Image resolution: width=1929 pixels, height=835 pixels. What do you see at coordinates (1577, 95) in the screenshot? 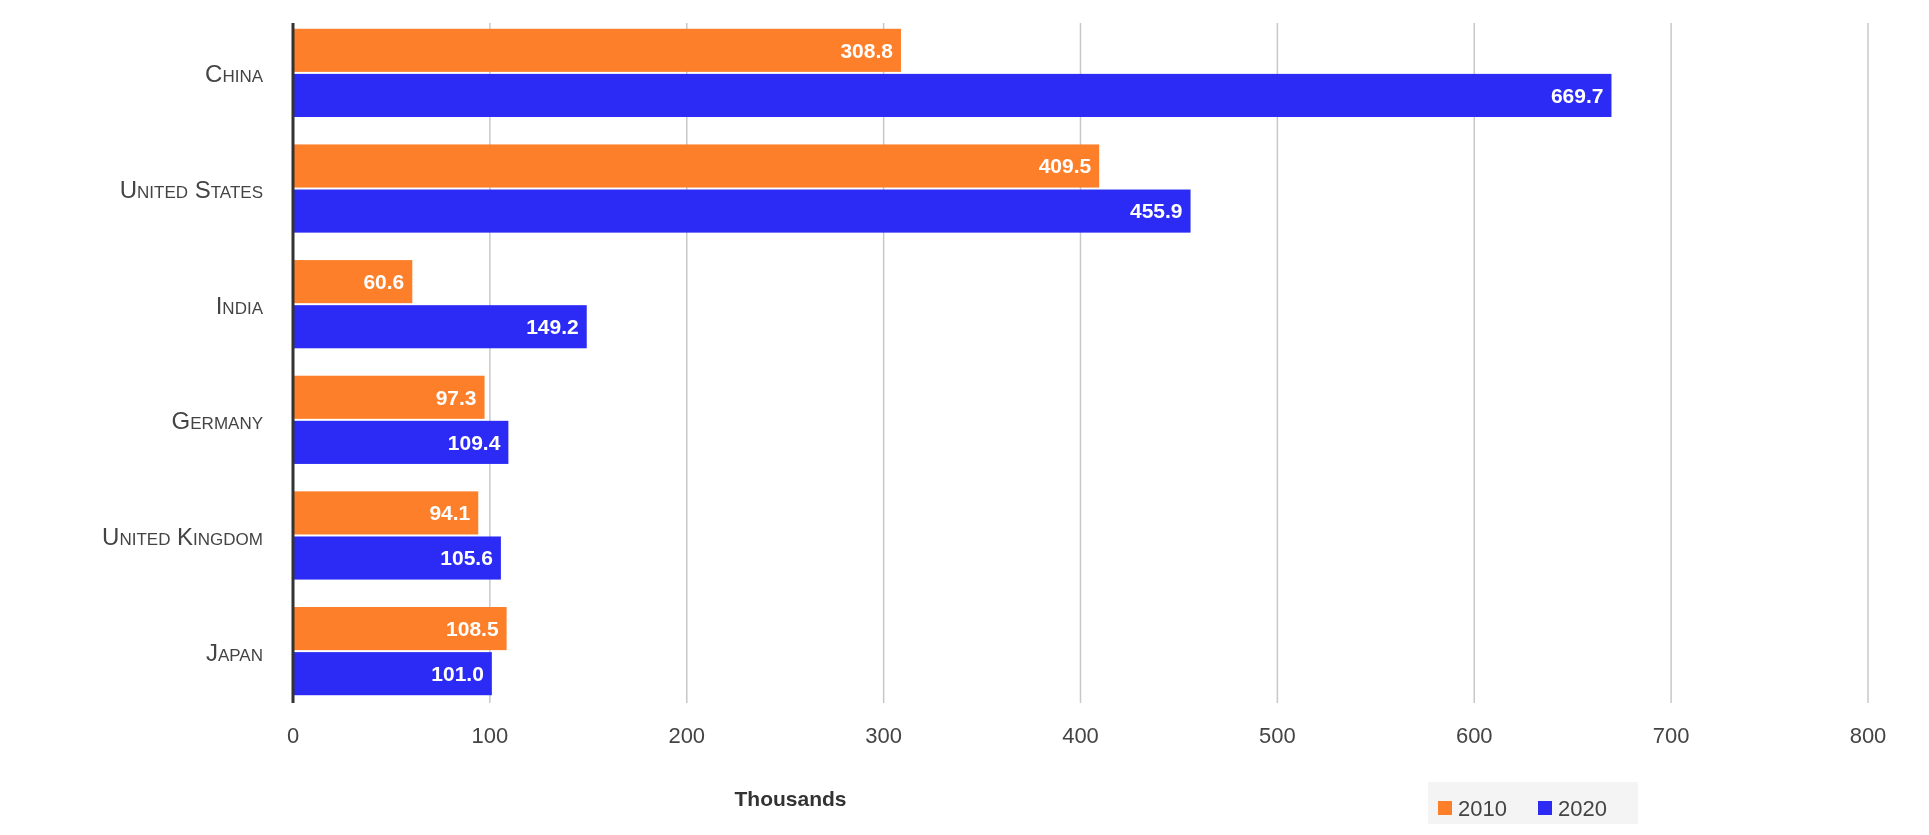
I see `data-label: 669.7` at bounding box center [1577, 95].